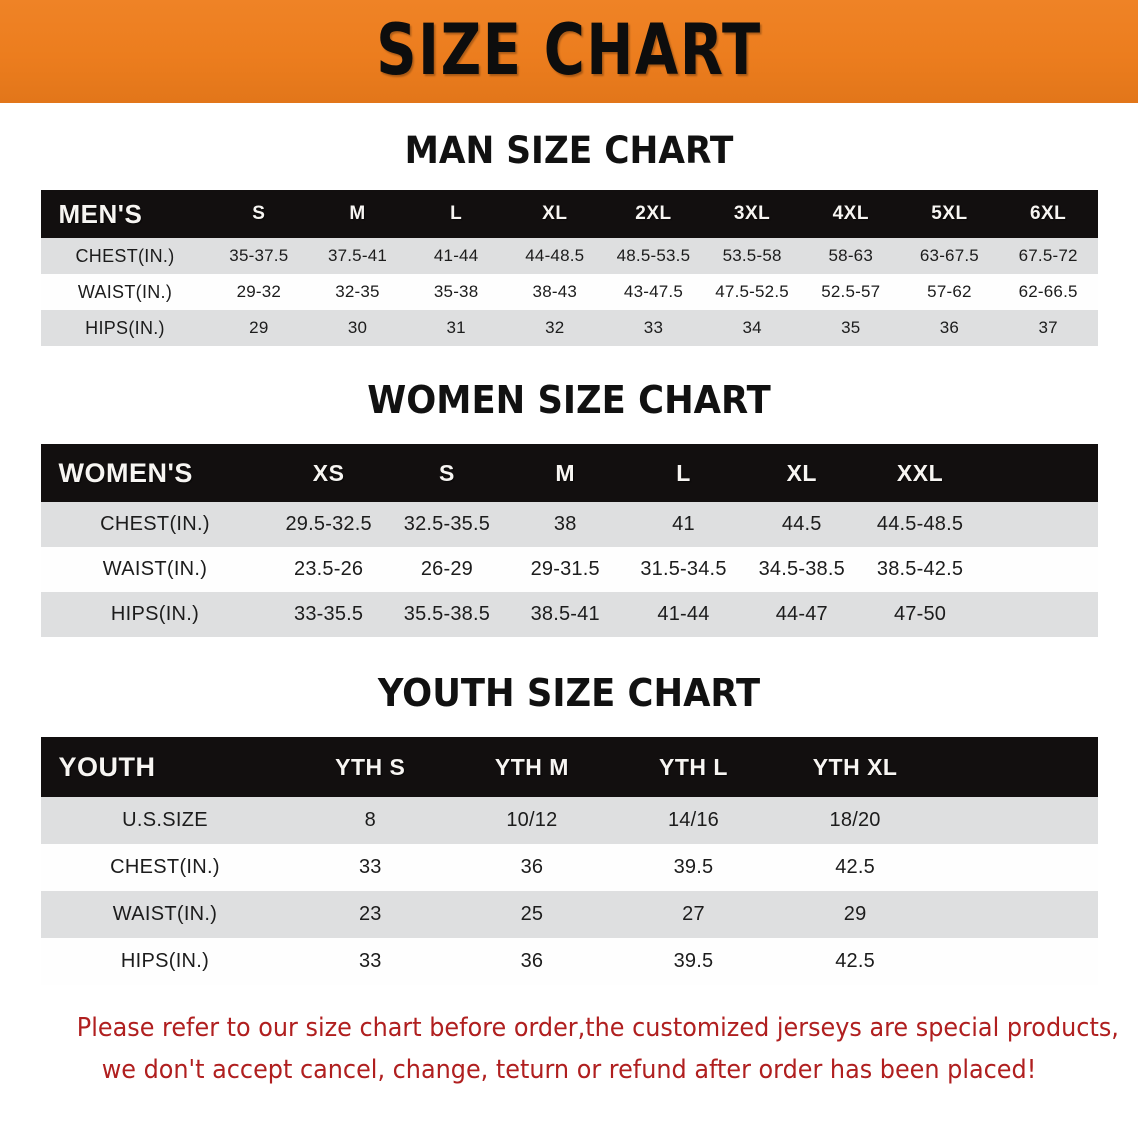  Describe the element at coordinates (949, 328) in the screenshot. I see `men-cell: 36` at that location.